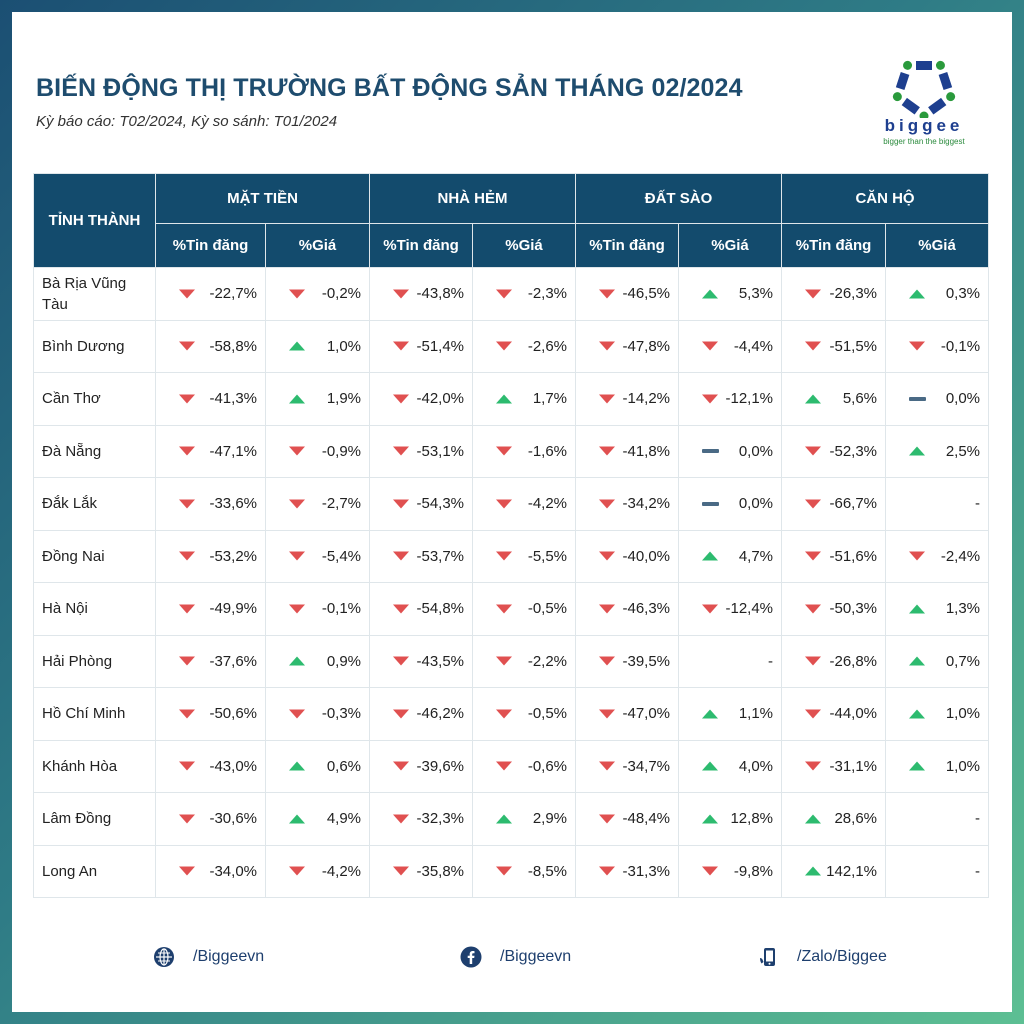  I want to click on facebook-icon, so click(471, 957).